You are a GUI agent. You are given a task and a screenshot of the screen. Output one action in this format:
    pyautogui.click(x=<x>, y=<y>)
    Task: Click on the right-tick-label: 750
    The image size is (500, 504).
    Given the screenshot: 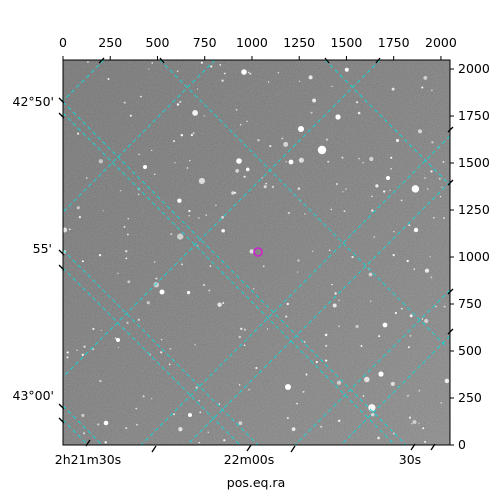 What is the action you would take?
    pyautogui.click(x=470, y=303)
    